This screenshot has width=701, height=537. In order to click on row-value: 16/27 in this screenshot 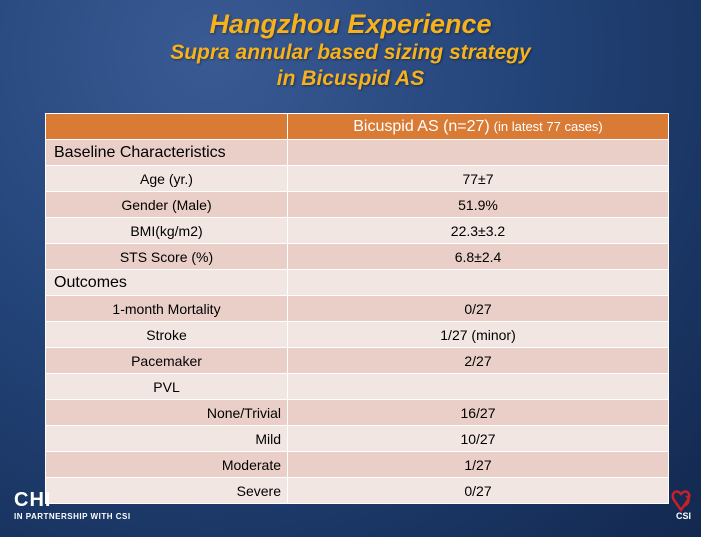, I will do `click(478, 412)`.